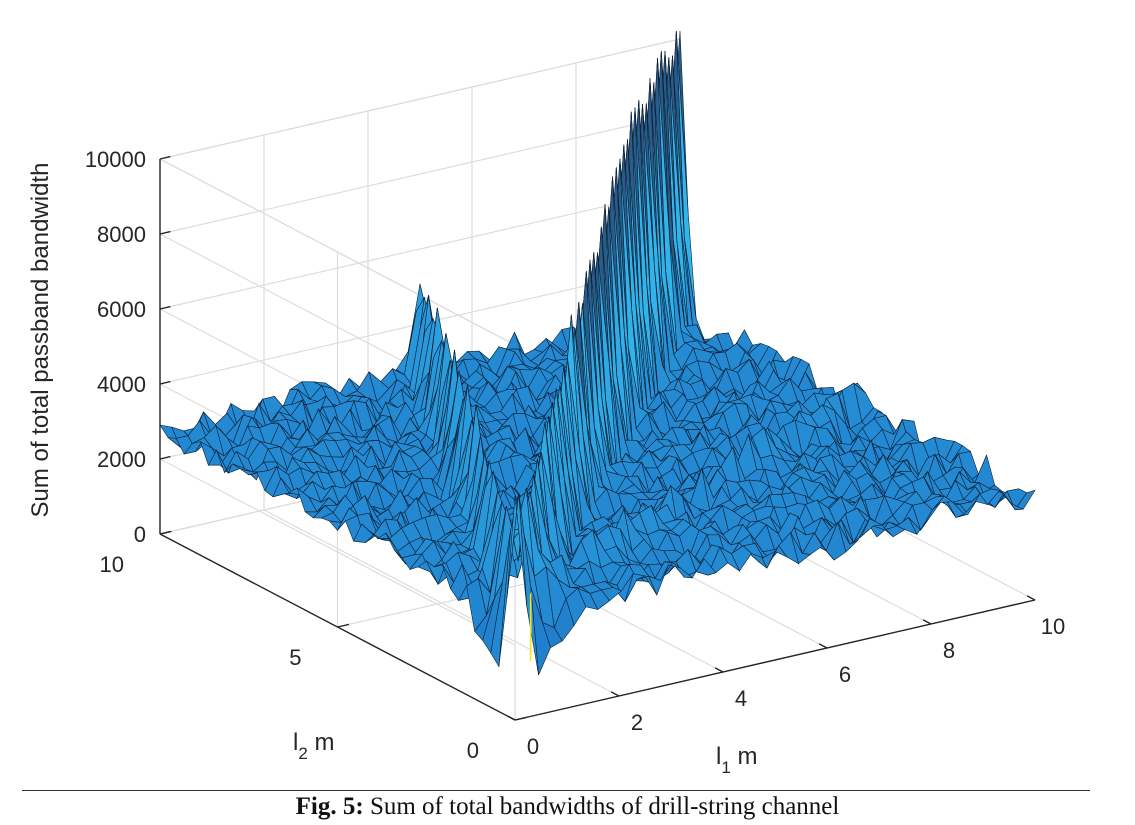  I want to click on x-tick-label: 0, so click(533, 746).